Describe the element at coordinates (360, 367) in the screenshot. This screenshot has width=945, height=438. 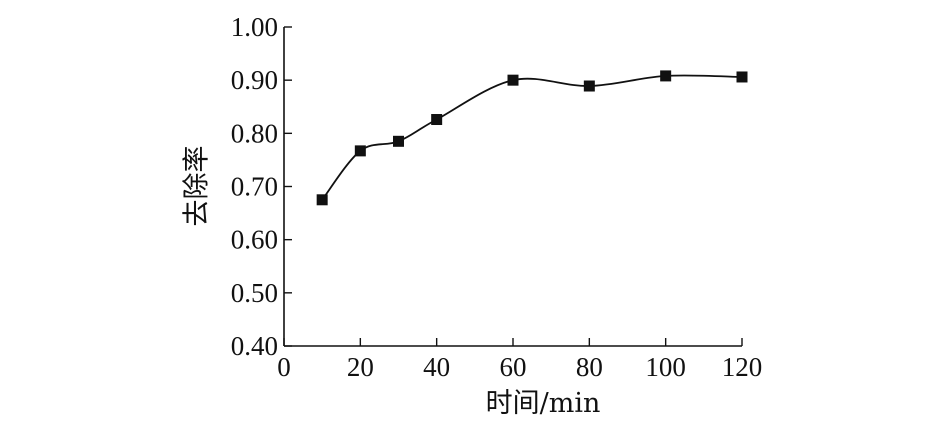
I see `x-tick-label: 20` at that location.